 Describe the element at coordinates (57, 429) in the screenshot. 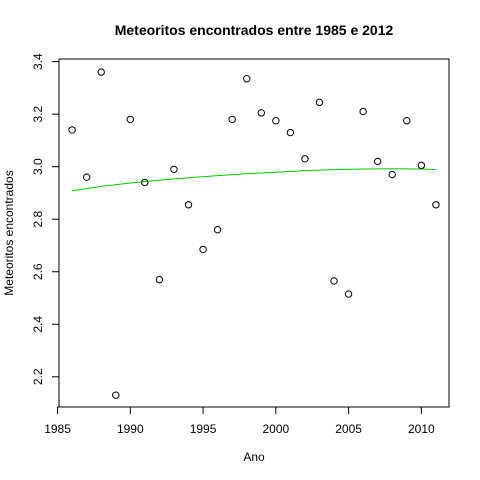

I see `x-tick-label: 1985` at that location.